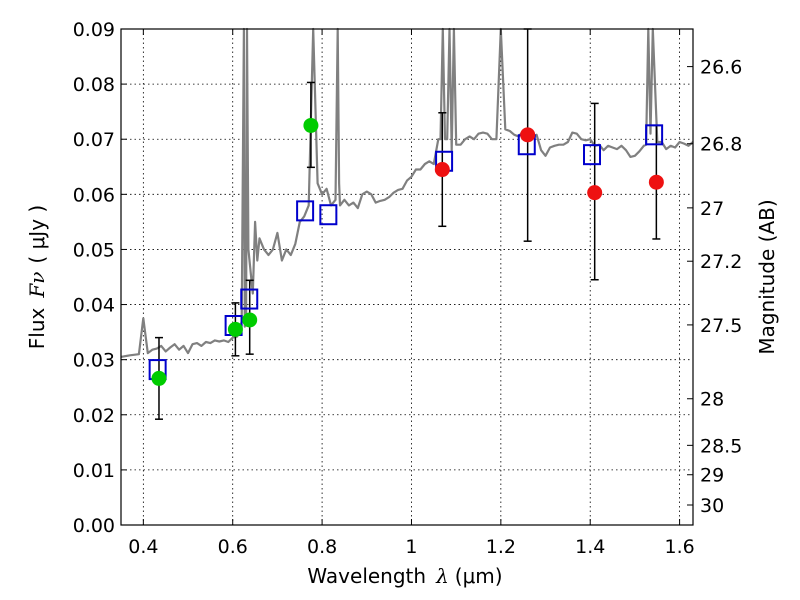 This screenshot has width=800, height=600. Describe the element at coordinates (322, 547) in the screenshot. I see `x-tick-label: 0.8` at that location.